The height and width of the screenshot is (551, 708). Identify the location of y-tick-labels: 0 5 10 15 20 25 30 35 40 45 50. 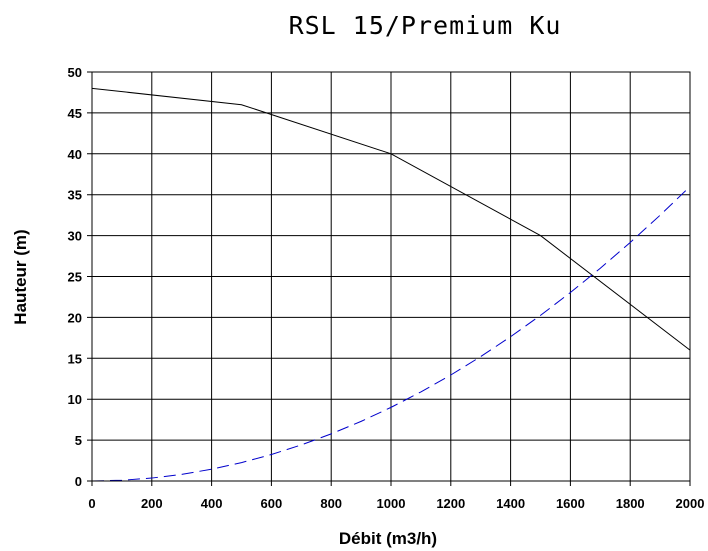
(75, 277).